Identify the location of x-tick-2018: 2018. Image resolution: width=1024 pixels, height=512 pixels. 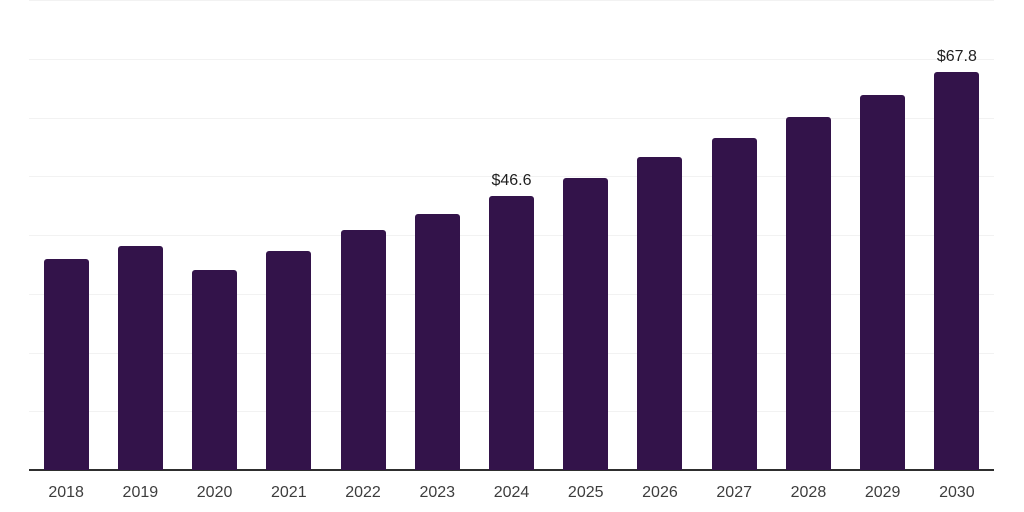
(66, 492).